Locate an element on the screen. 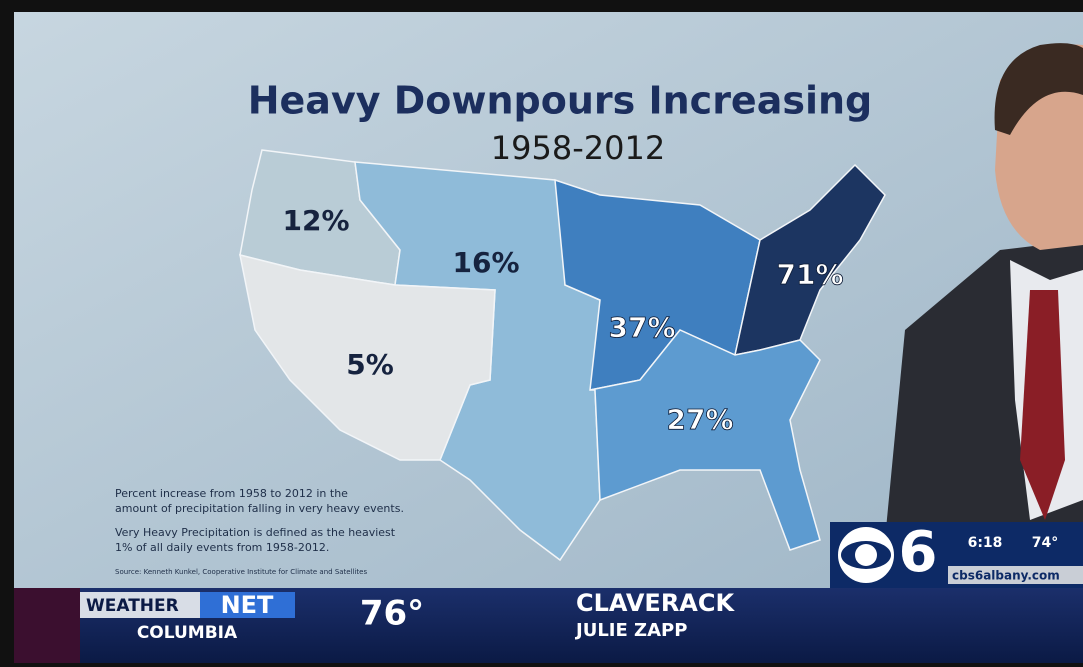 Image resolution: width=1083 pixels, height=667 pixels. region-label: 16% is located at coordinates (485, 262).